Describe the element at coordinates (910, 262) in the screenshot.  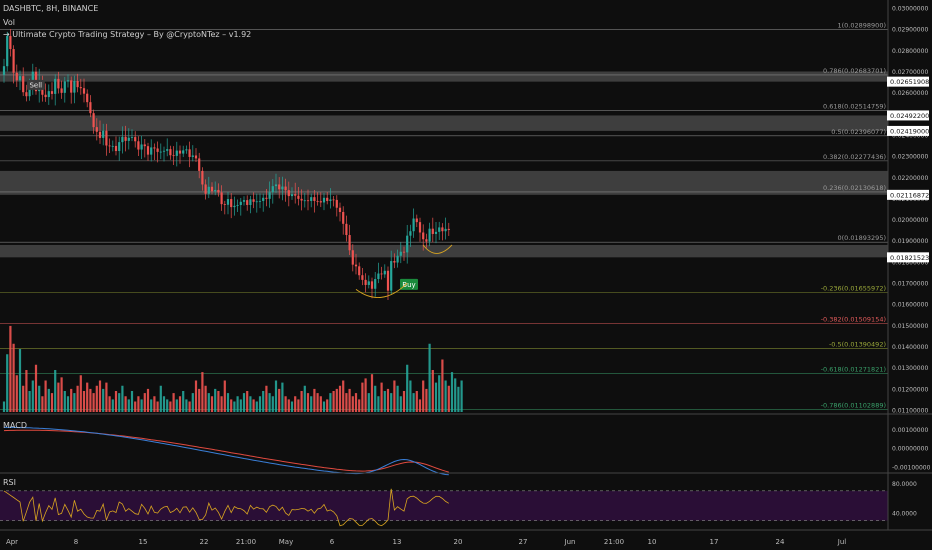
I see `price-axis-label: 0.01800000` at that location.